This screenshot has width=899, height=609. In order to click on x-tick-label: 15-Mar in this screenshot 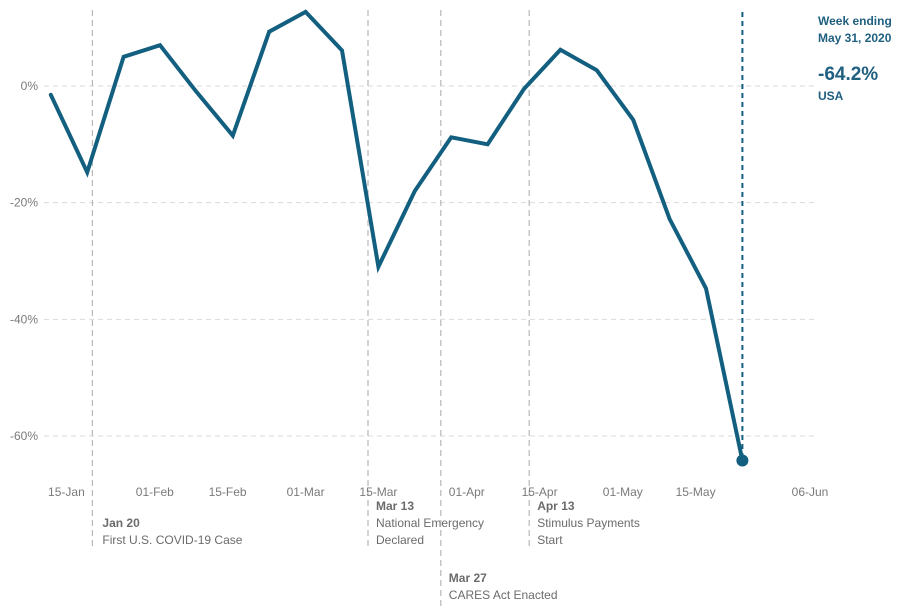, I will do `click(378, 492)`.